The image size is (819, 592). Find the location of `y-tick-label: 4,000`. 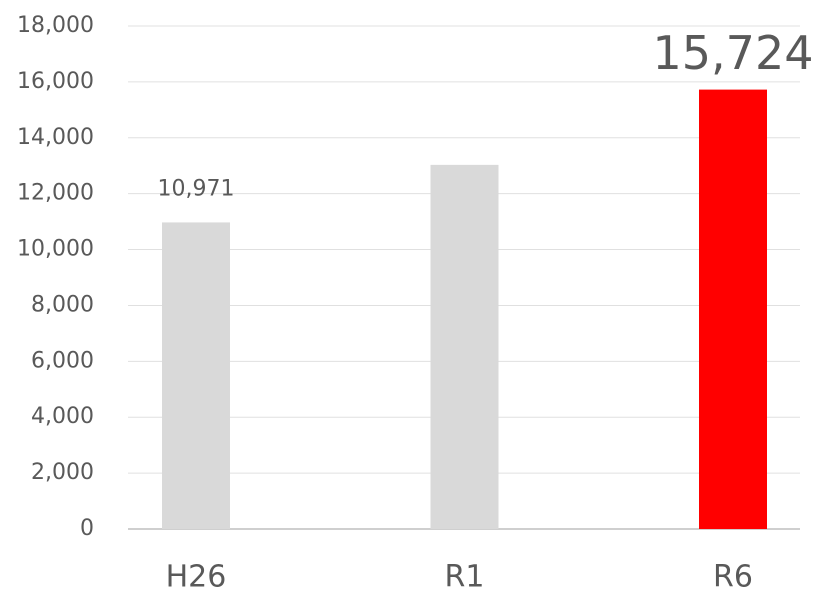

y-tick-label: 4,000 is located at coordinates (62, 416).